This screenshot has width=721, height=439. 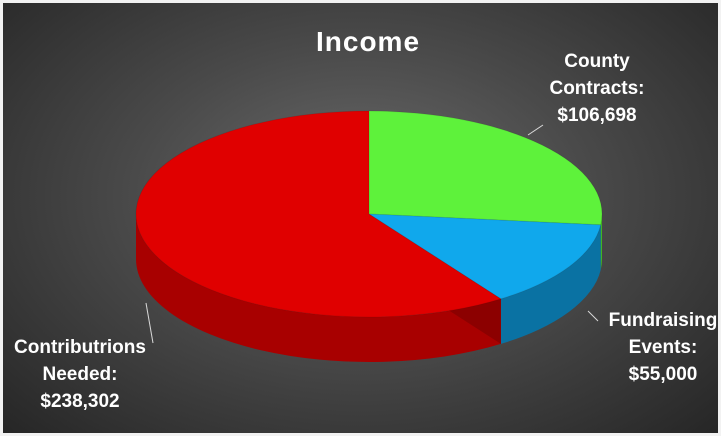 What do you see at coordinates (663, 347) in the screenshot?
I see `slice-label: Events:` at bounding box center [663, 347].